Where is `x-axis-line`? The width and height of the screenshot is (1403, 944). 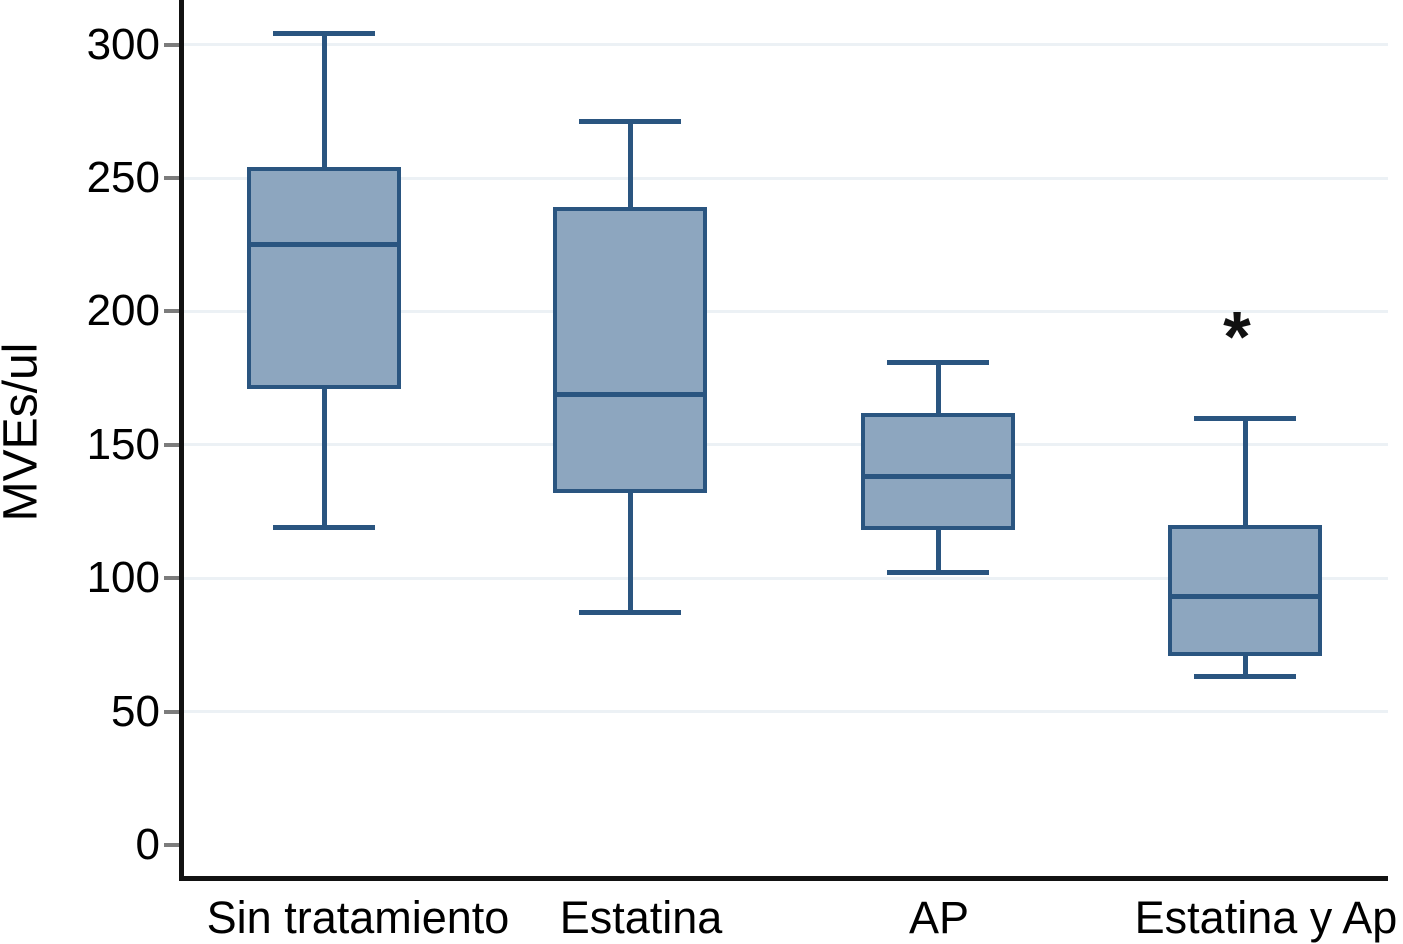 x-axis-line is located at coordinates (783, 878).